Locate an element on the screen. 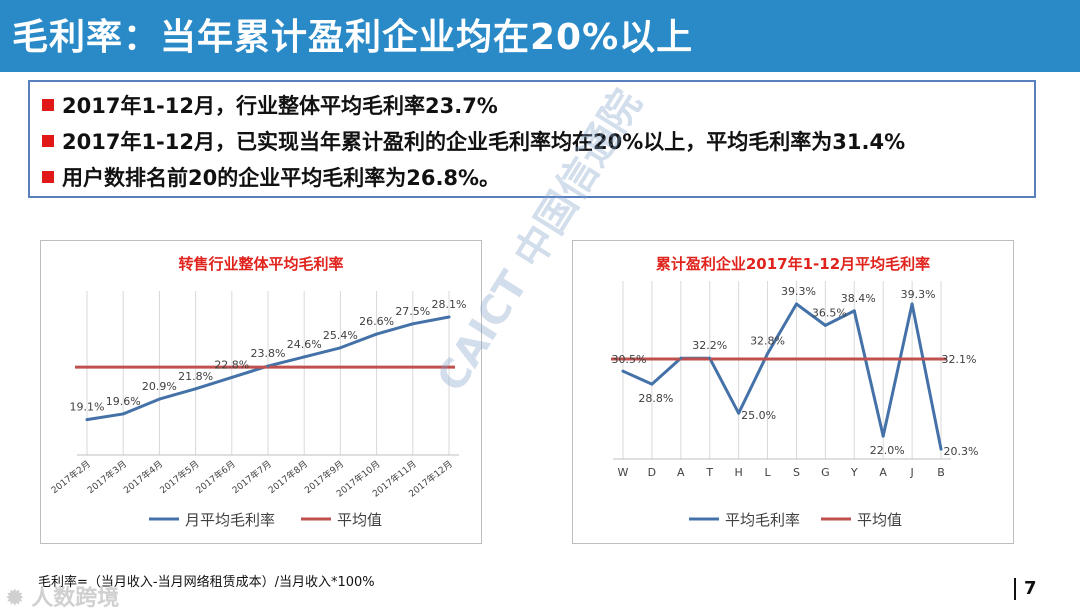 This screenshot has width=1080, height=615. x-tick-label: 2017年3月 is located at coordinates (107, 477).